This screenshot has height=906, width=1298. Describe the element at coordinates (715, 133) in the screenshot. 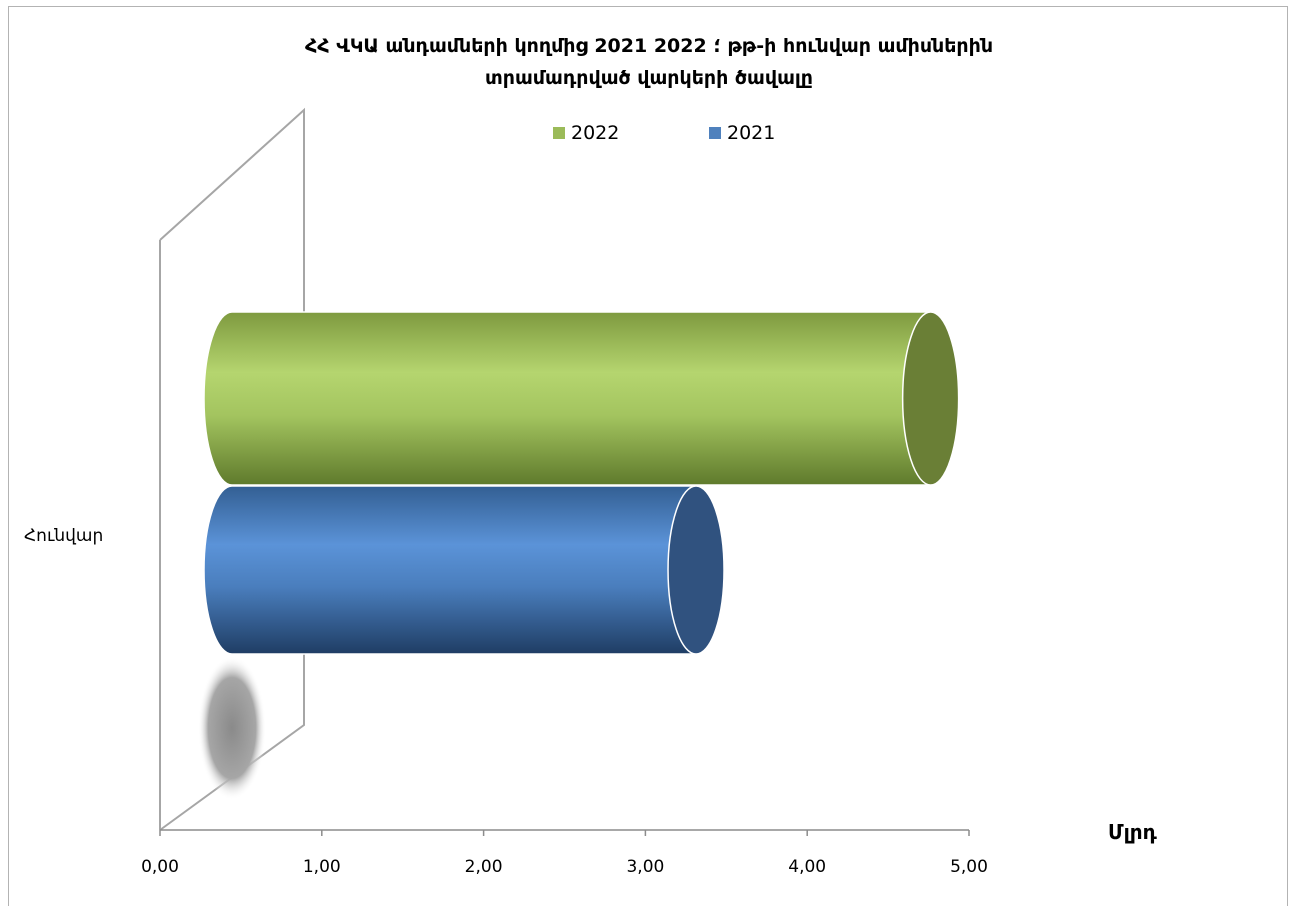

I see `legend-swatch-2021` at that location.